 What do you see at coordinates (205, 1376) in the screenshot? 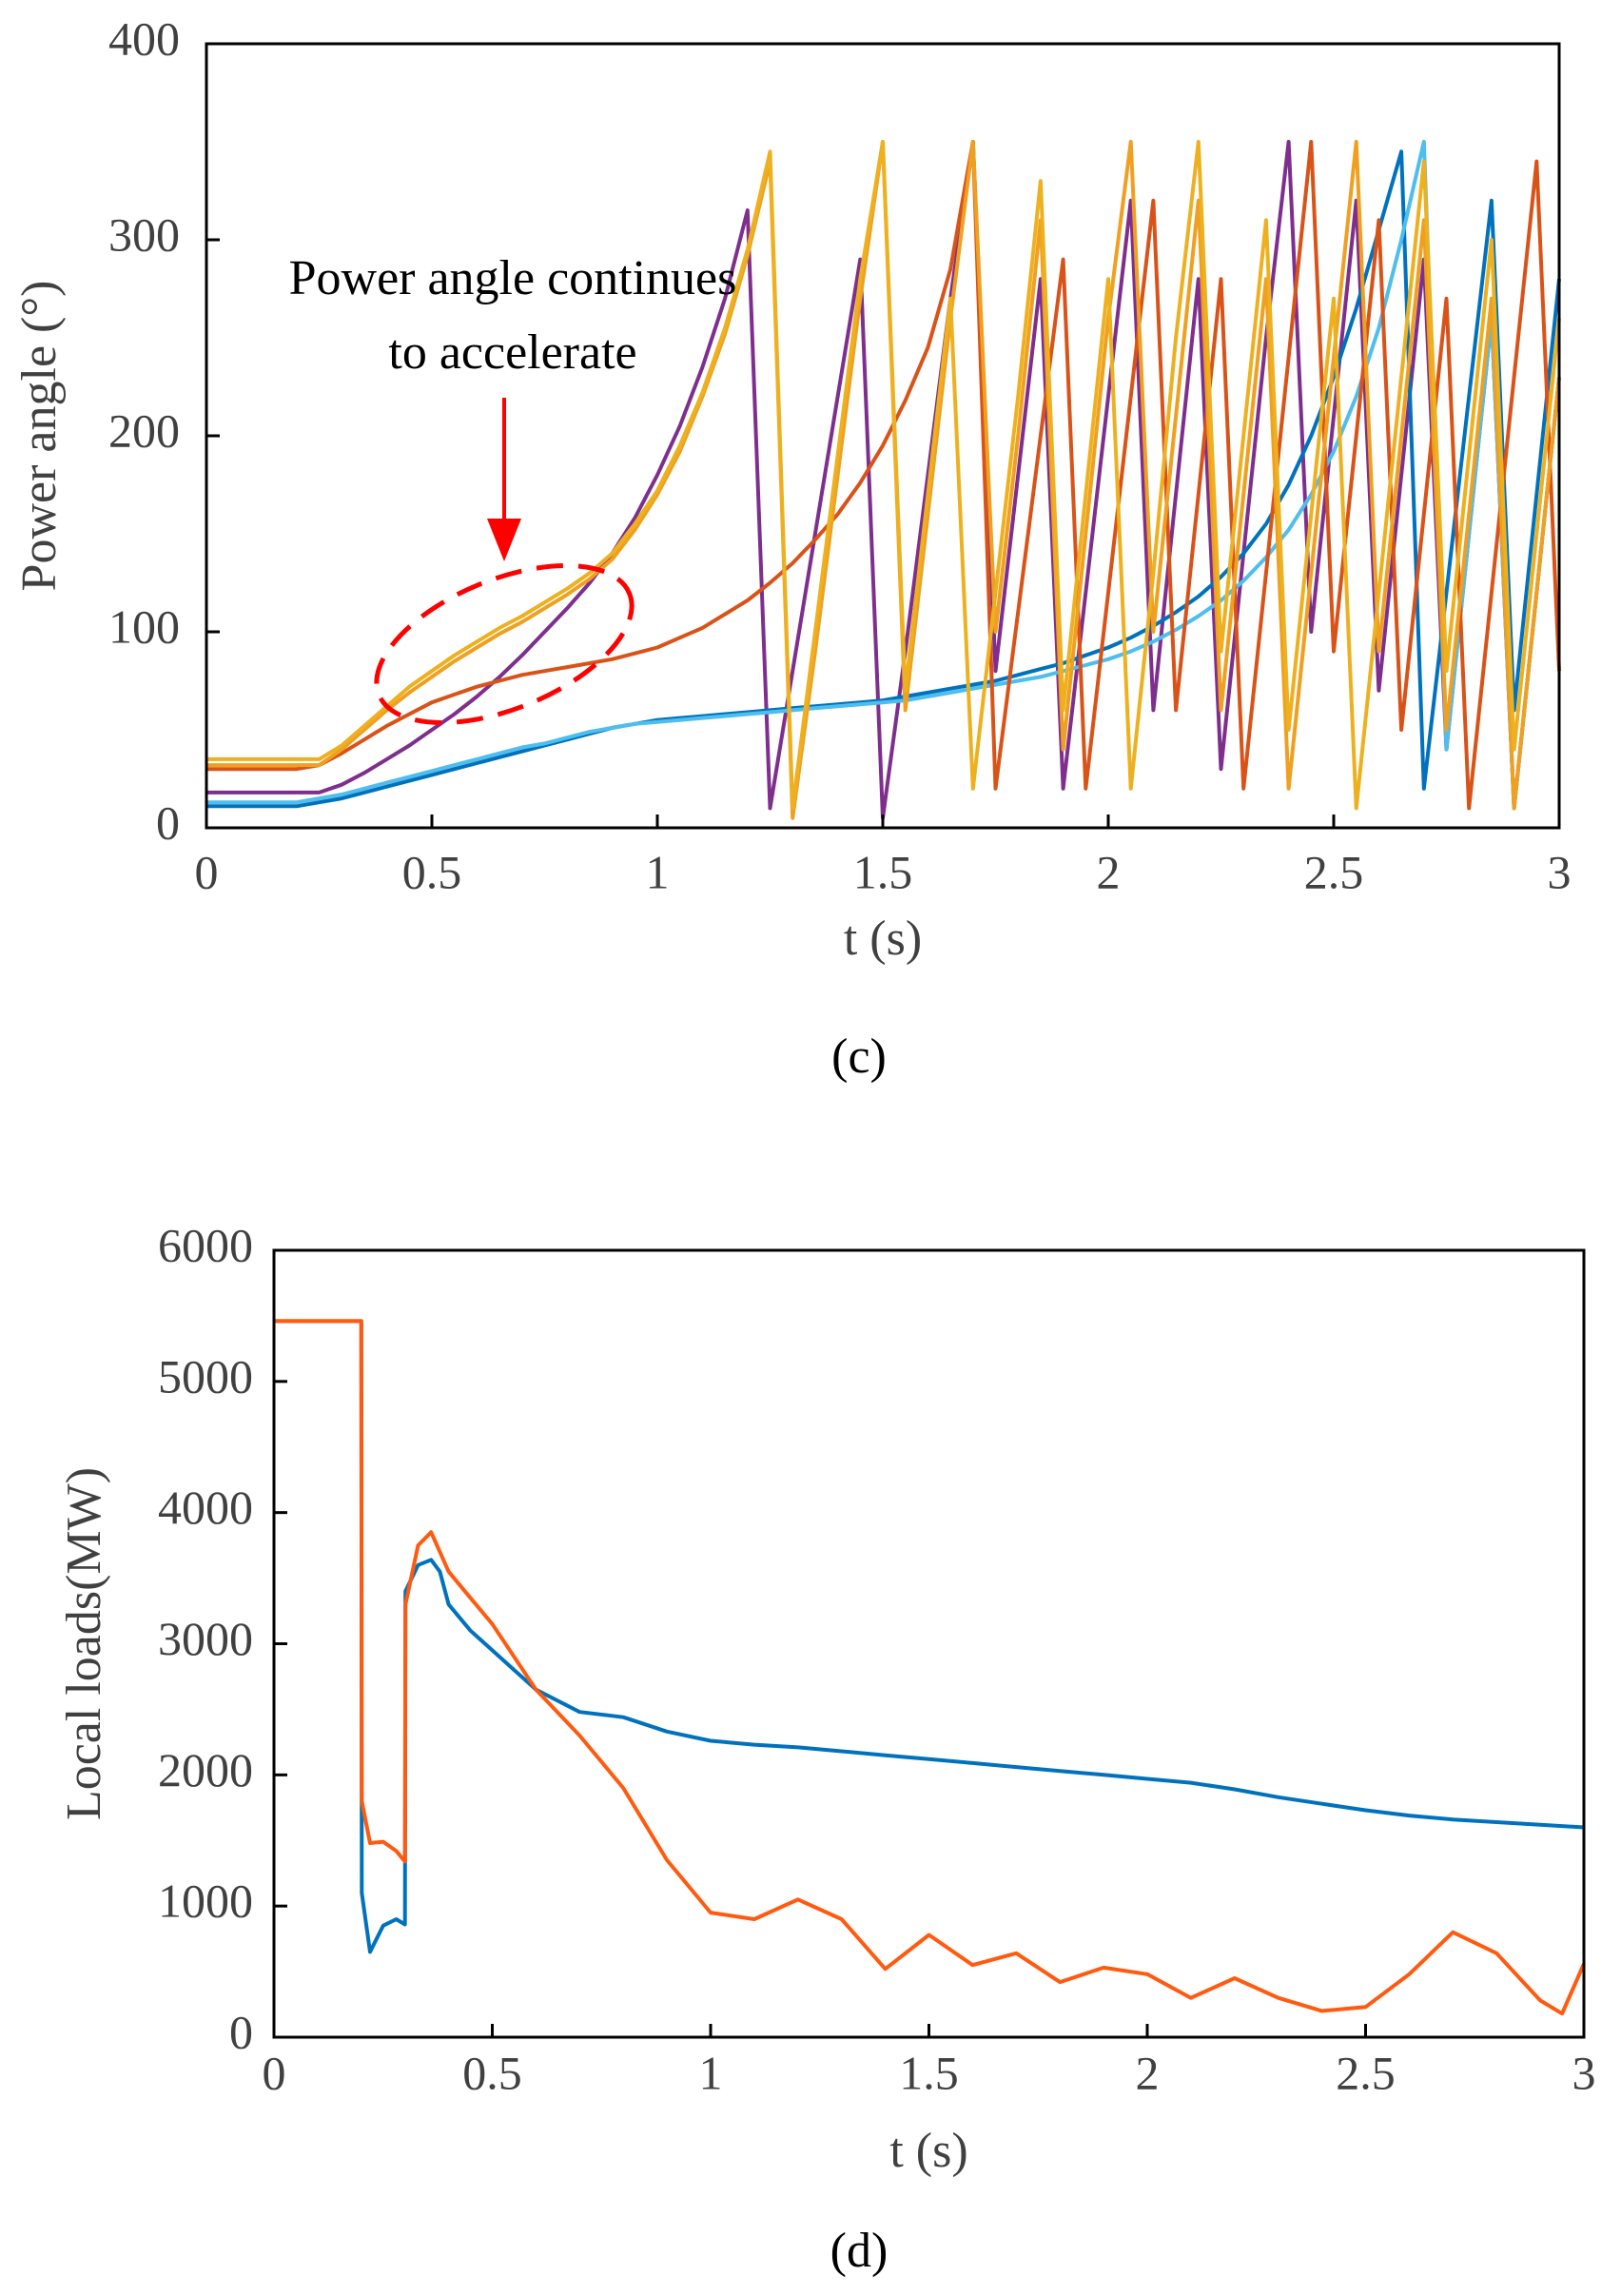
I see `y-tick-label: 5000` at bounding box center [205, 1376].